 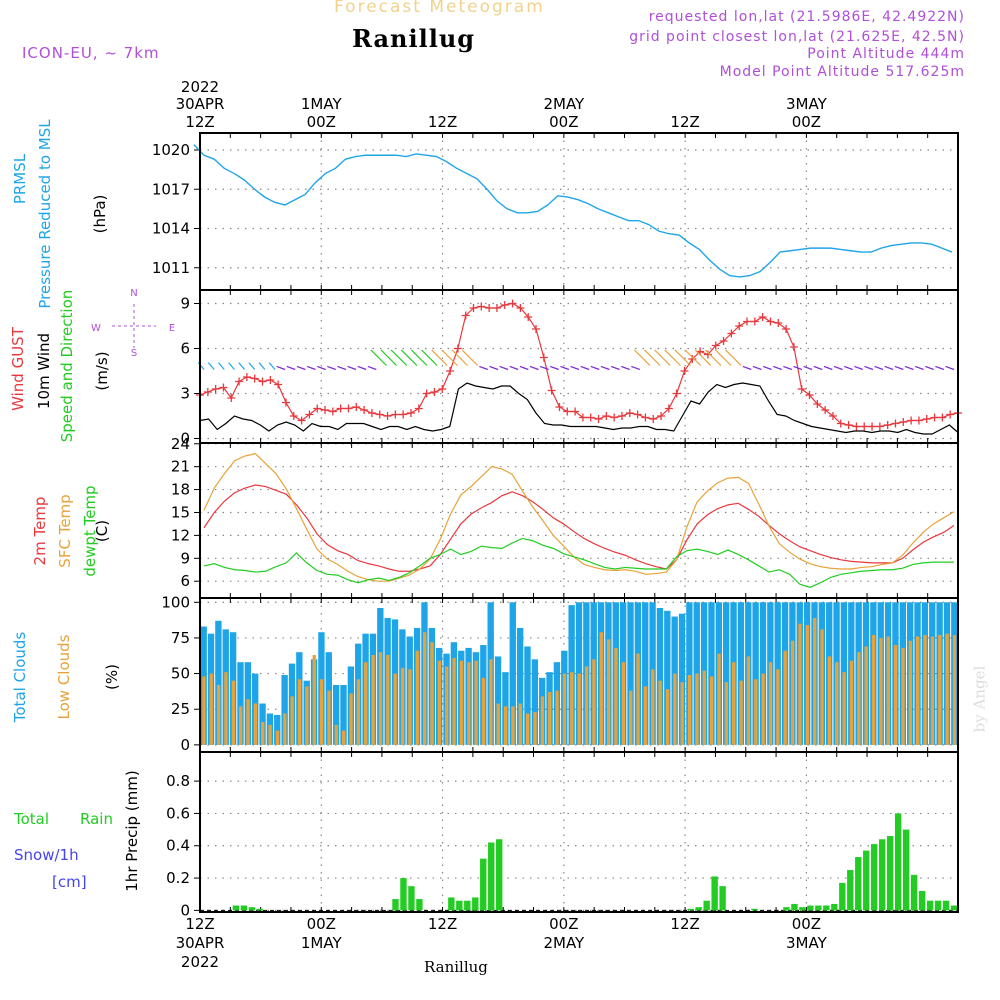 What do you see at coordinates (573, 211) in the screenshot?
I see `prmsl-line` at bounding box center [573, 211].